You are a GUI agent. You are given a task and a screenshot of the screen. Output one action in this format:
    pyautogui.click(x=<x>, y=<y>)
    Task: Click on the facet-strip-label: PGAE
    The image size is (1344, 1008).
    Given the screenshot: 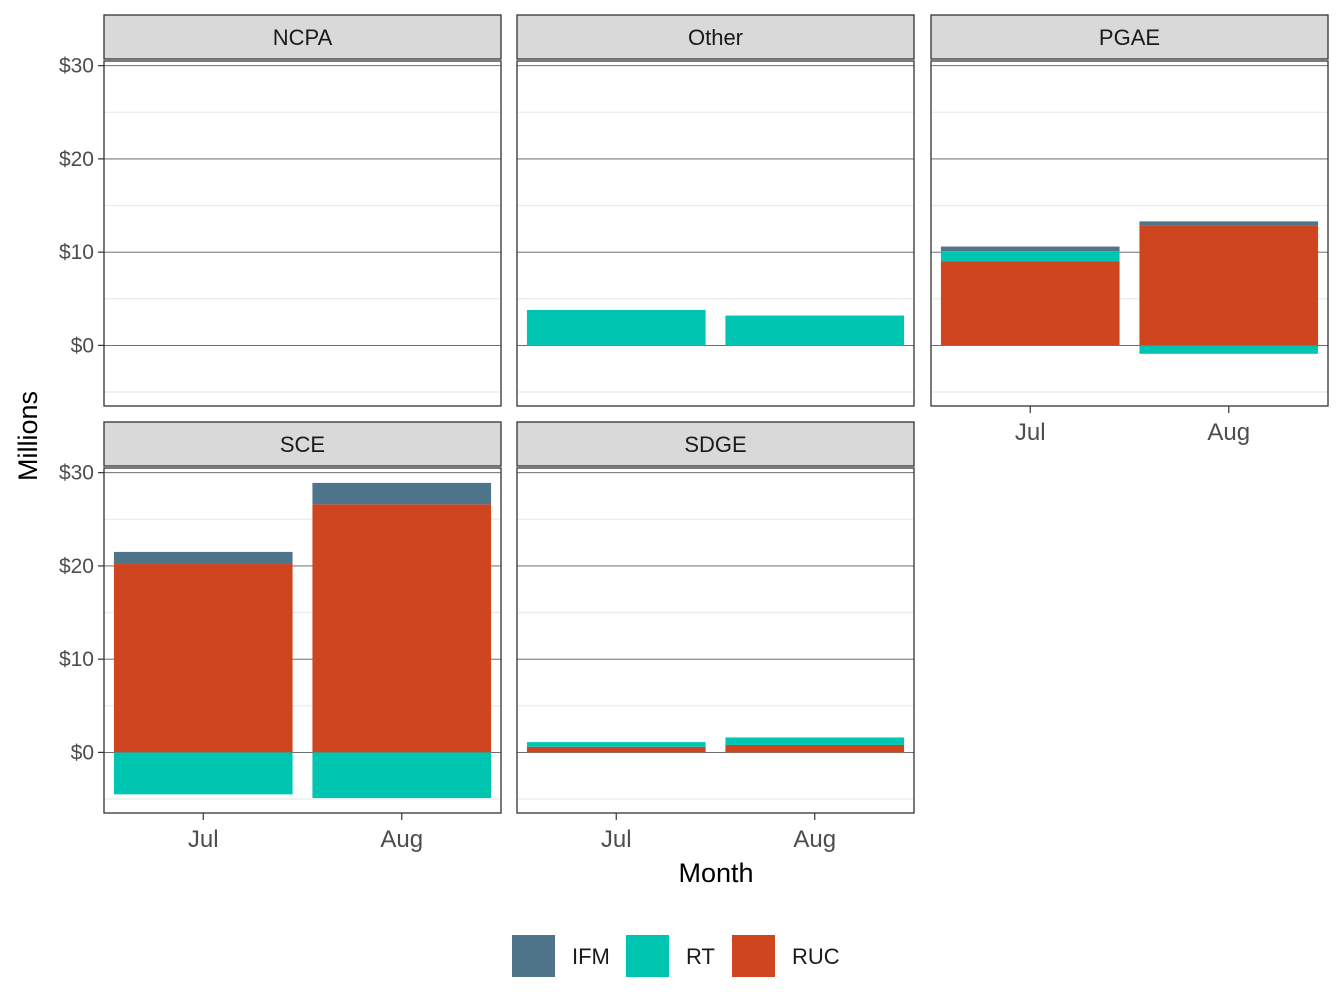 What is the action you would take?
    pyautogui.click(x=1129, y=37)
    